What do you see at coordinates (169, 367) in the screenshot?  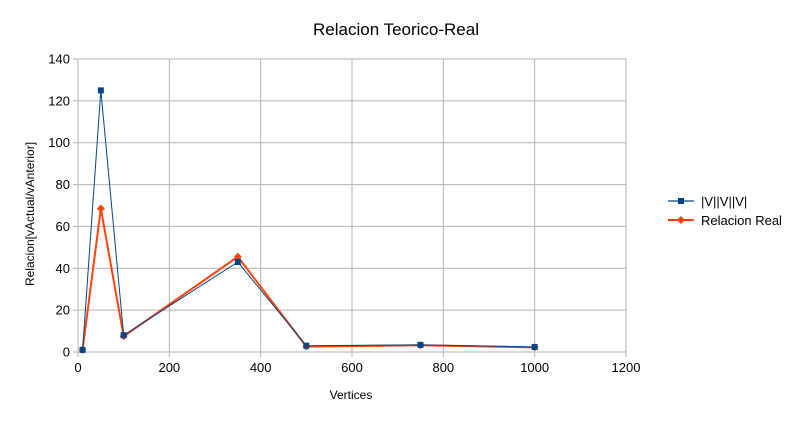 I see `x-tick-label: 200` at bounding box center [169, 367].